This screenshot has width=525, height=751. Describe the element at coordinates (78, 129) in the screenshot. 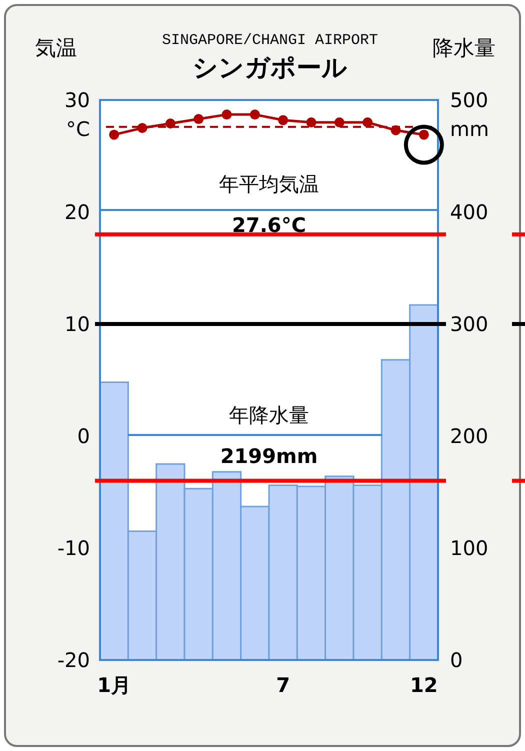

I see `text: °C` at that location.